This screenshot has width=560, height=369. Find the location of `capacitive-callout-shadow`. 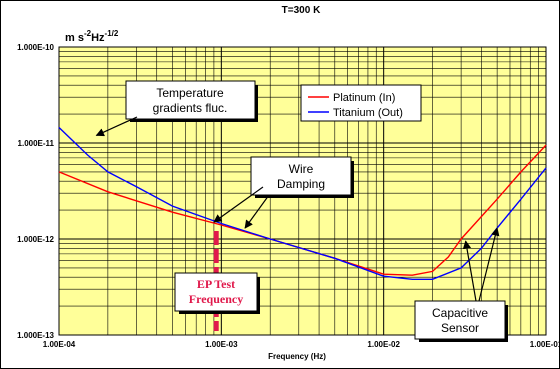

capacitive-callout-shadow is located at coordinates (506, 323).